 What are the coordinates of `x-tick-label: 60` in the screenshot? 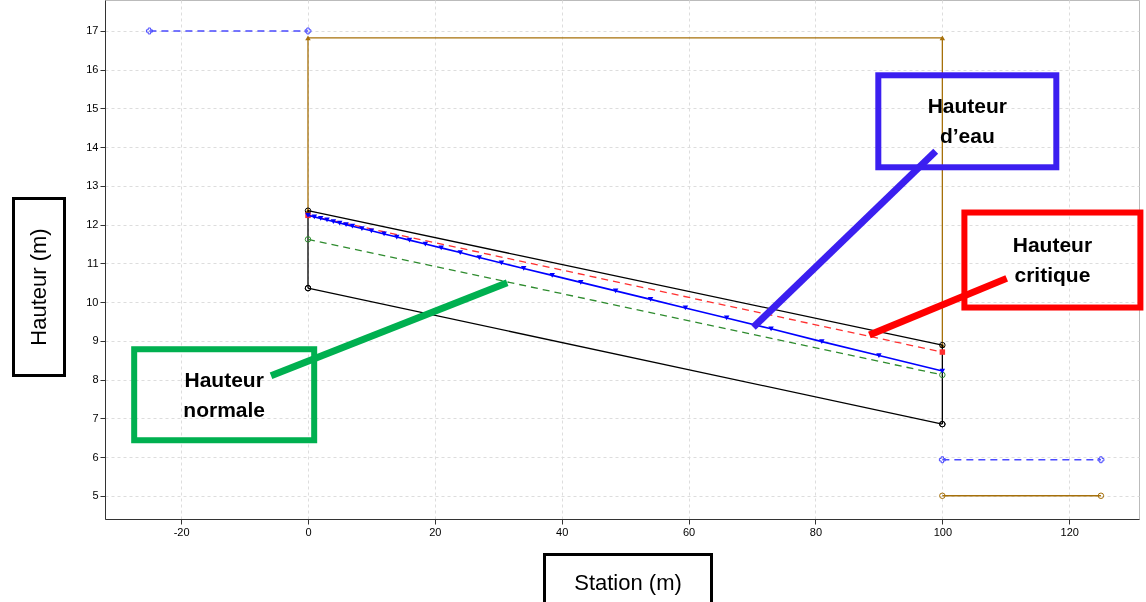 It's located at (689, 531).